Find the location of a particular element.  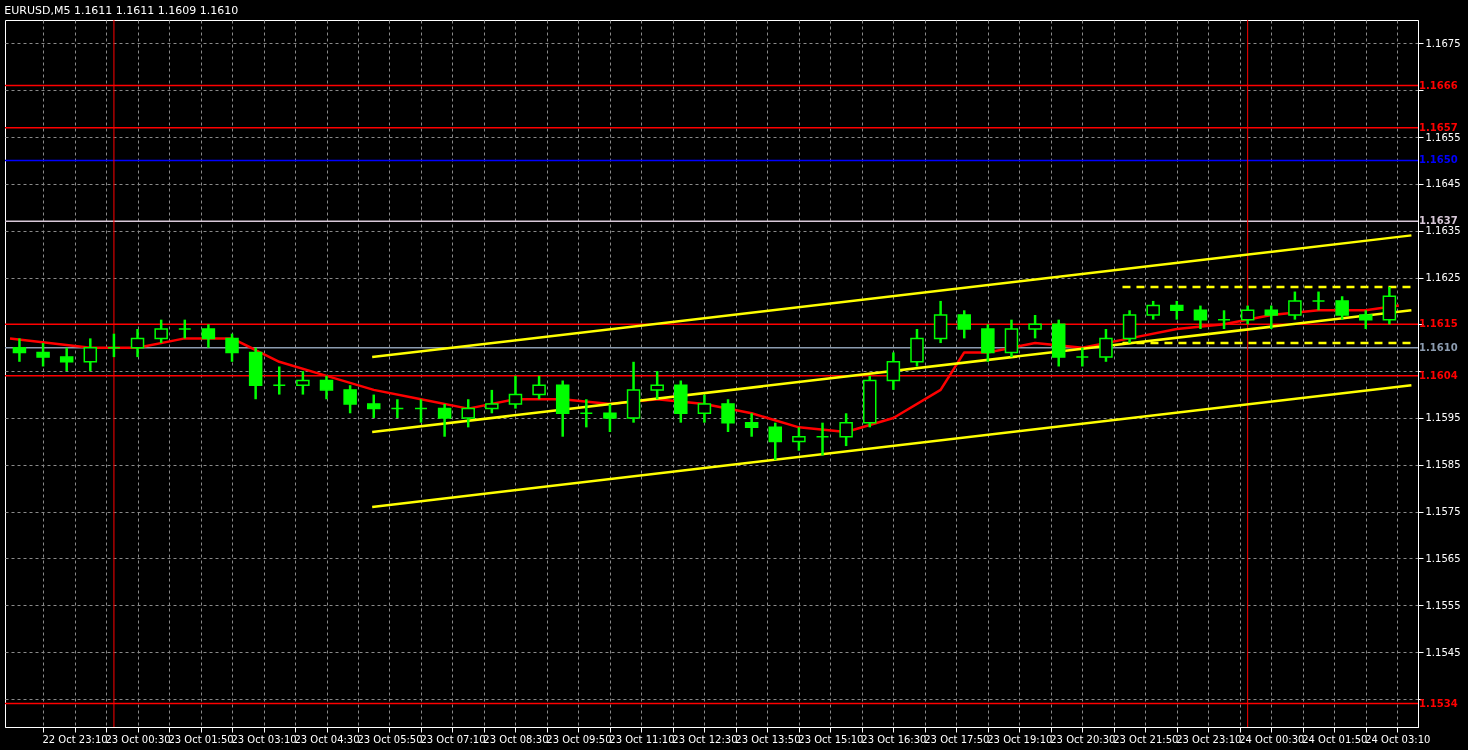

y-tick-label: 1.1555 is located at coordinates (1443, 605).